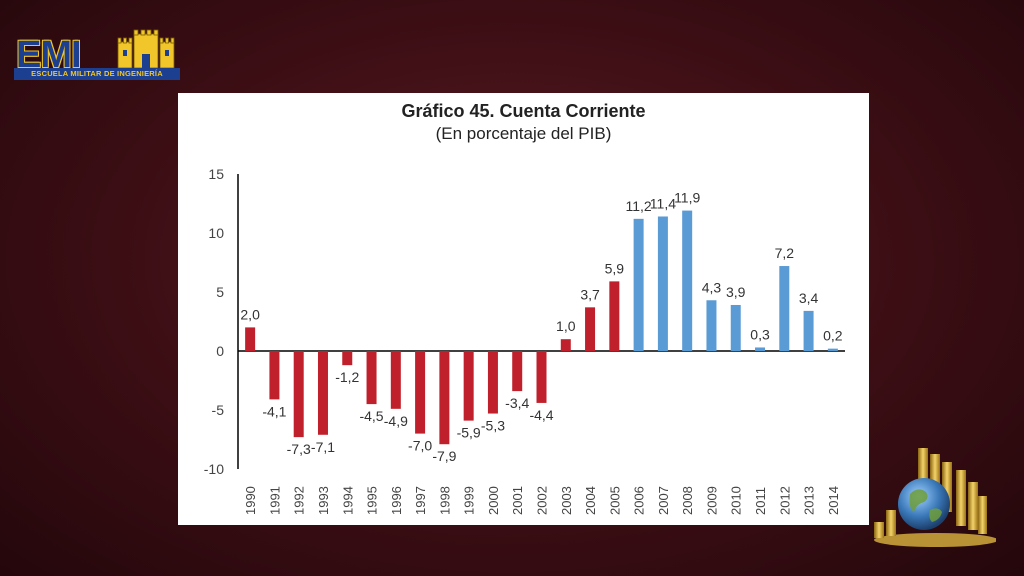  What do you see at coordinates (541, 415) in the screenshot?
I see `data-label: -4,4` at bounding box center [541, 415].